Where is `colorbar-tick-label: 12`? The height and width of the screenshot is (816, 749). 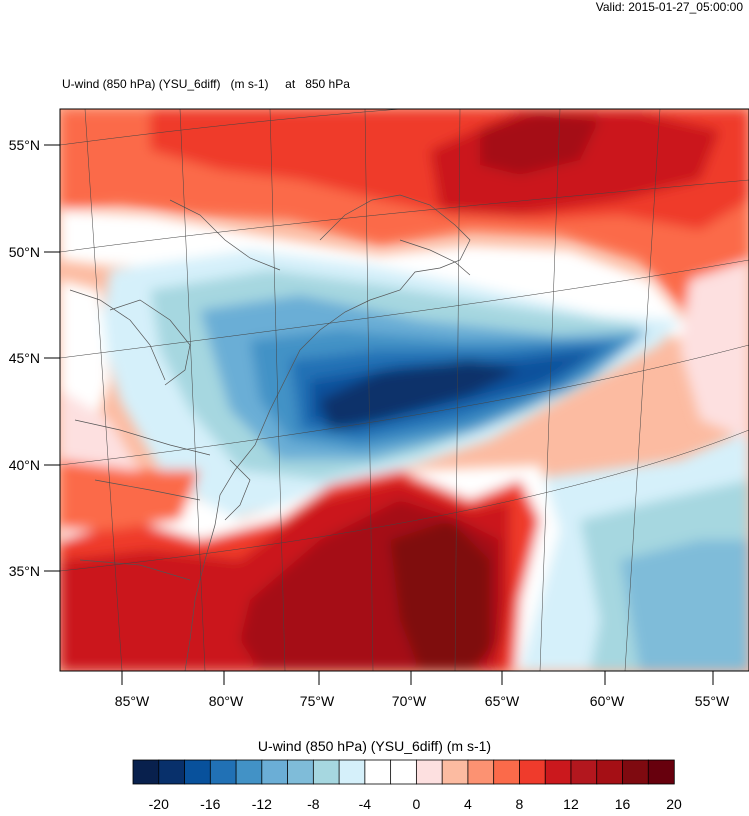
colorbar-tick-label: 12 is located at coordinates (571, 804).